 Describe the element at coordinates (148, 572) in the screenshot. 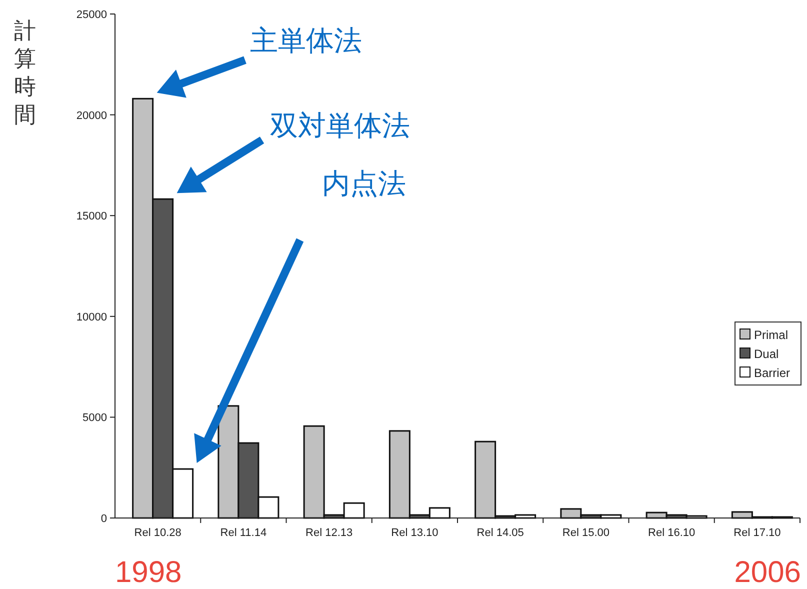

I see `text: 1998` at that location.